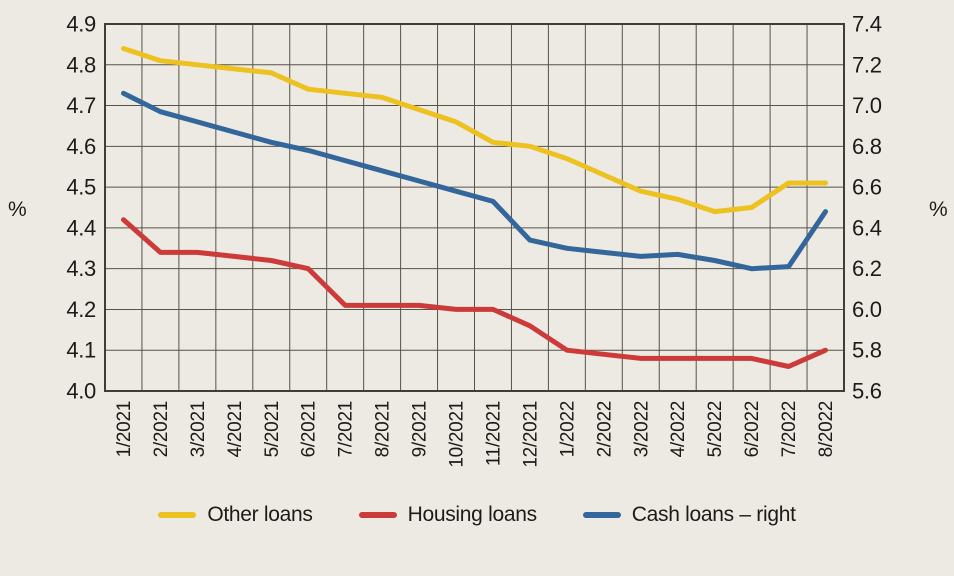 The width and height of the screenshot is (954, 576). Describe the element at coordinates (867, 391) in the screenshot. I see `y-tick-label-right: 5.6` at that location.